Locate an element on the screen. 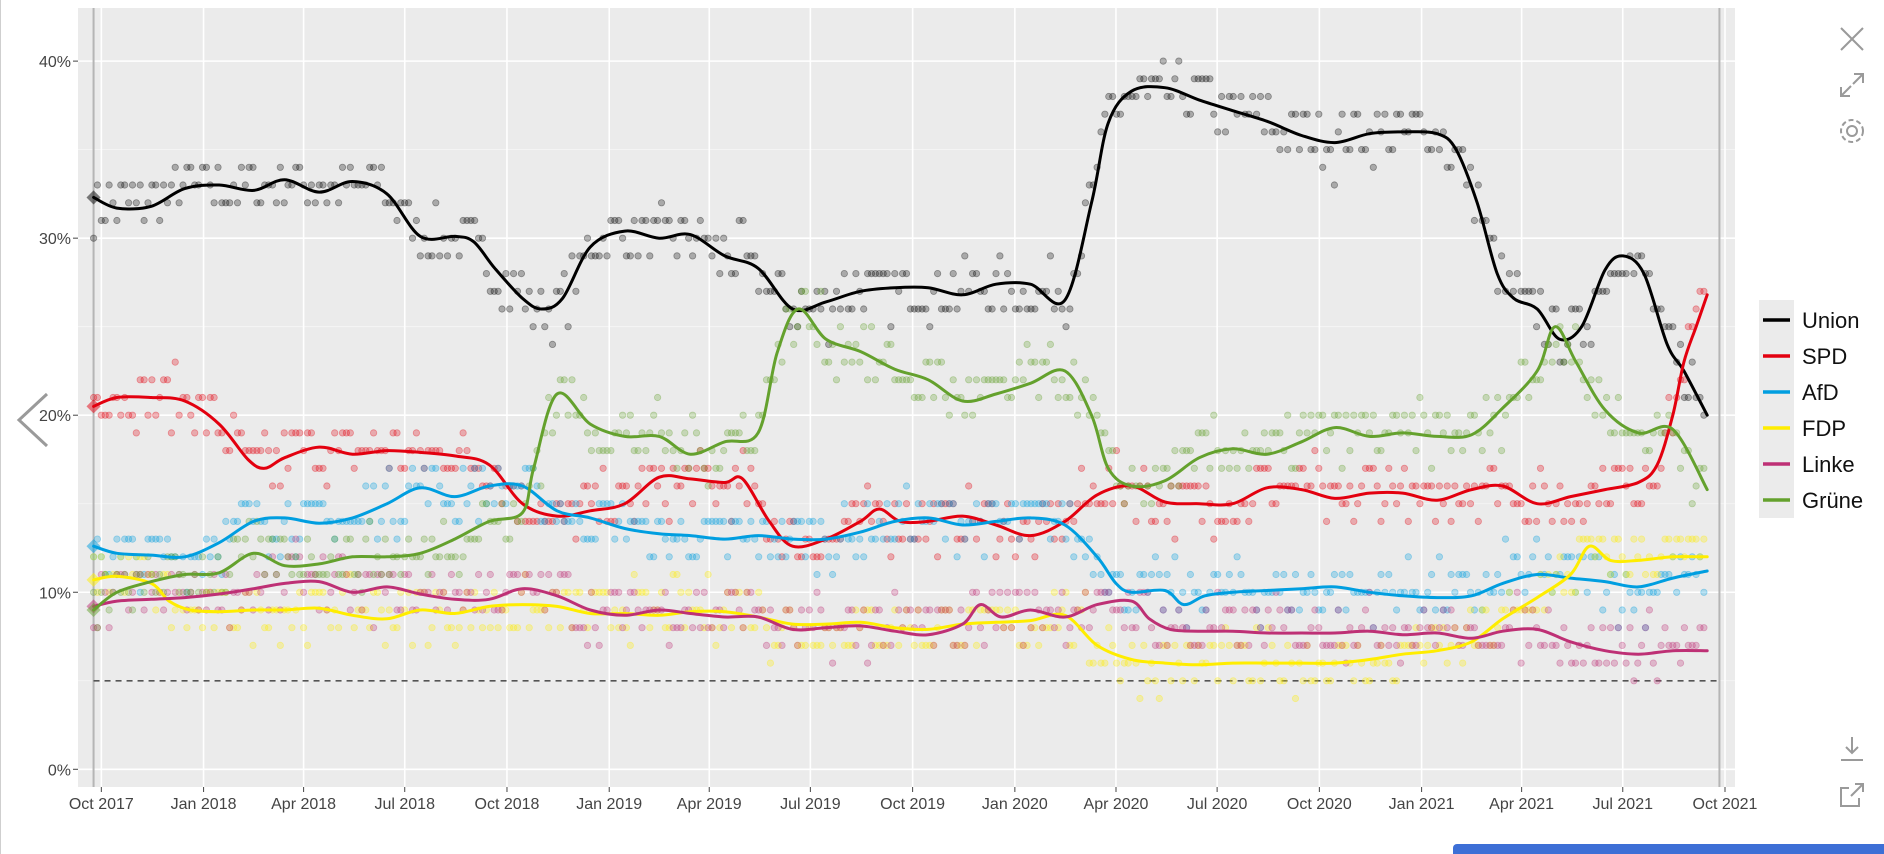 The image size is (1884, 854). close-icon is located at coordinates (1852, 39).